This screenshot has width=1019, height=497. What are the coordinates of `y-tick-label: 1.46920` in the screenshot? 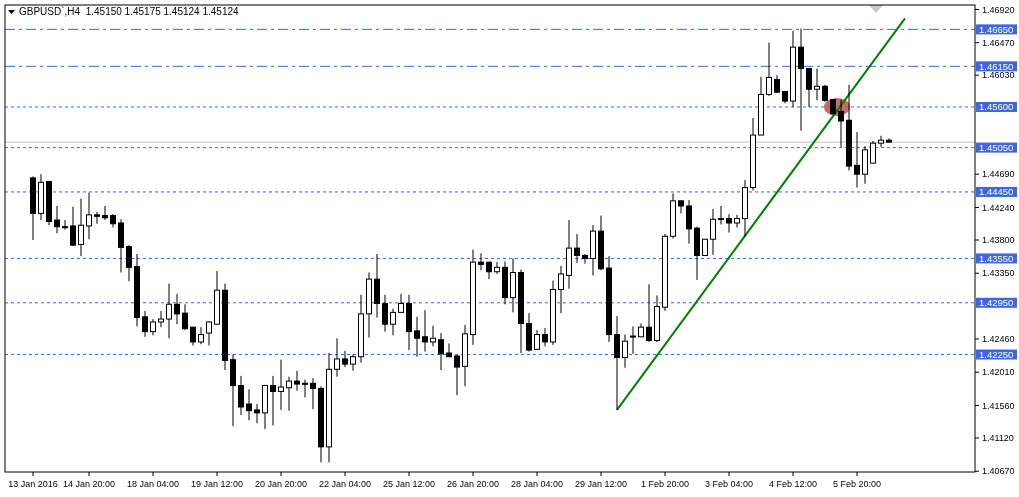 It's located at (998, 9).